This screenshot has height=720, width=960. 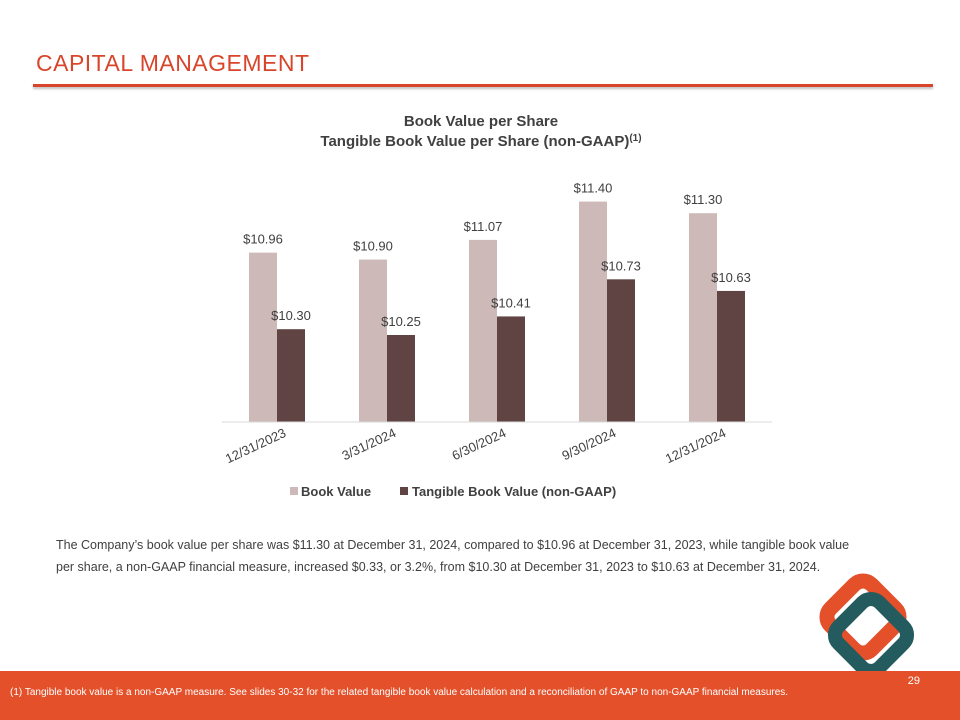 I want to click on page-number: 29, so click(x=913, y=681).